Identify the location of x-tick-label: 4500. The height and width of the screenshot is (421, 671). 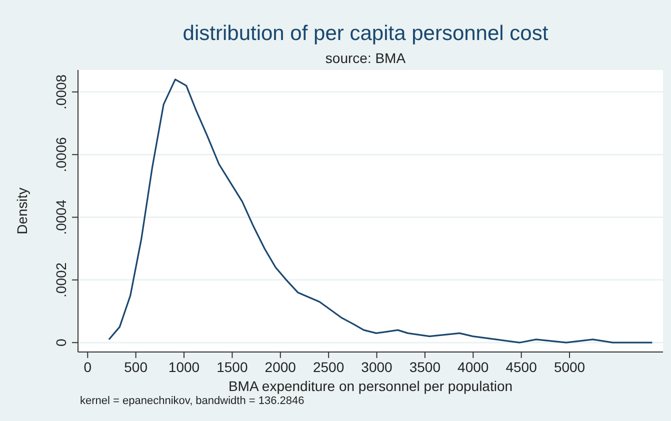
(522, 367).